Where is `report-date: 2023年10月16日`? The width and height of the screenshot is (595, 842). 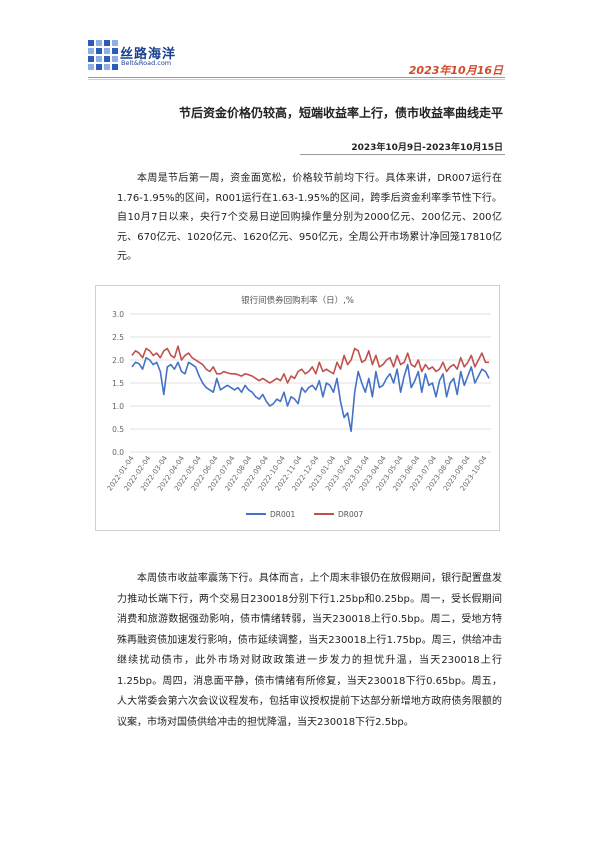
report-date: 2023年10月16日 is located at coordinates (455, 70).